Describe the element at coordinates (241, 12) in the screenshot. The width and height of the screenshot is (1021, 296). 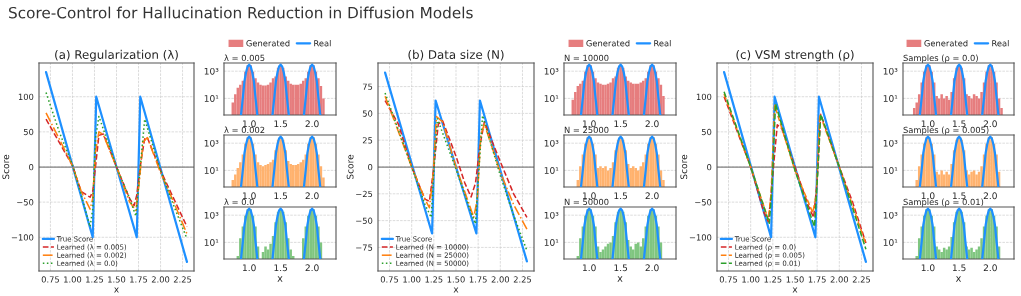
I see `text: Score-Control for Hallucination Reduction in Diffusion Models` at that location.